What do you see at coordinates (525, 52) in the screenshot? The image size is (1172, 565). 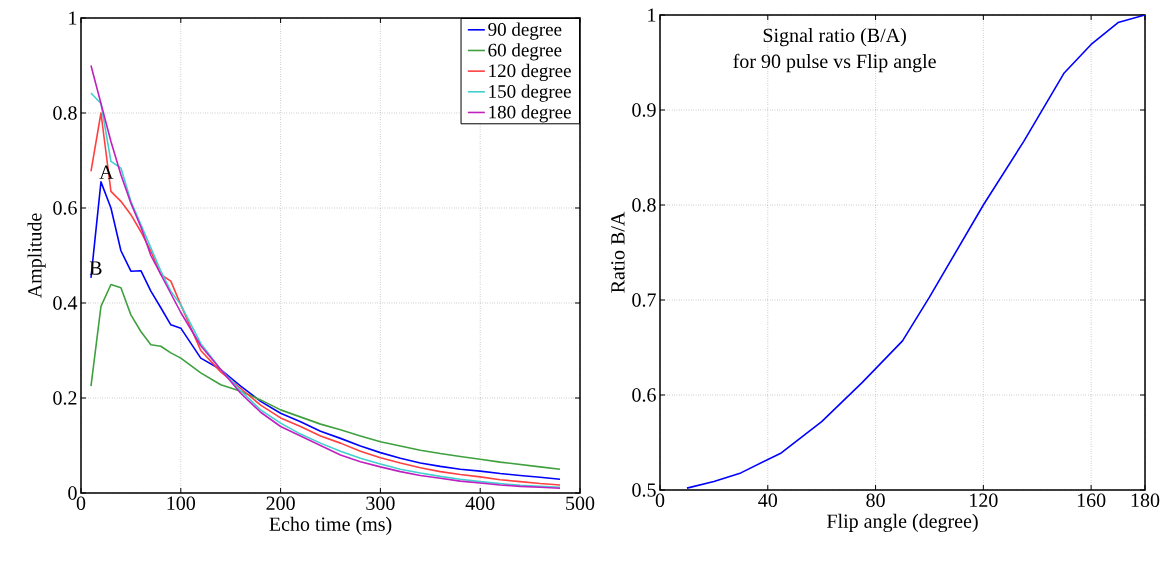 I see `legend-label: 60 degree` at bounding box center [525, 52].